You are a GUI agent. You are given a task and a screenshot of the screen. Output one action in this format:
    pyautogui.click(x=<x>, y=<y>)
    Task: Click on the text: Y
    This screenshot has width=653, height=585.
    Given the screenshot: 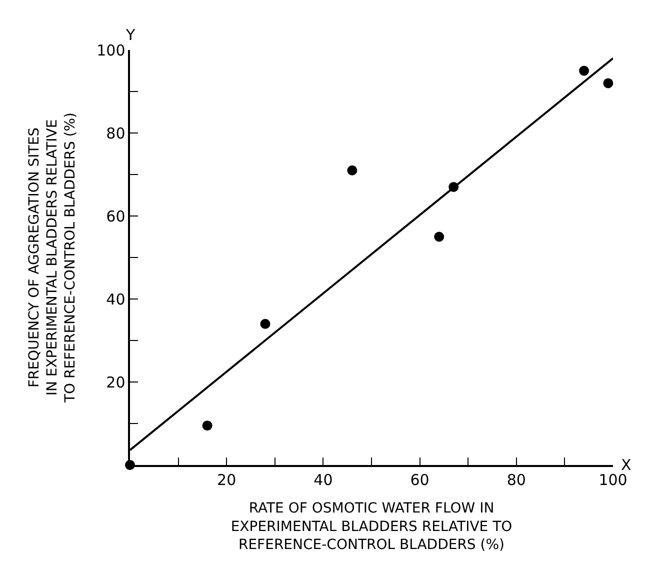 What is the action you would take?
    pyautogui.click(x=130, y=35)
    